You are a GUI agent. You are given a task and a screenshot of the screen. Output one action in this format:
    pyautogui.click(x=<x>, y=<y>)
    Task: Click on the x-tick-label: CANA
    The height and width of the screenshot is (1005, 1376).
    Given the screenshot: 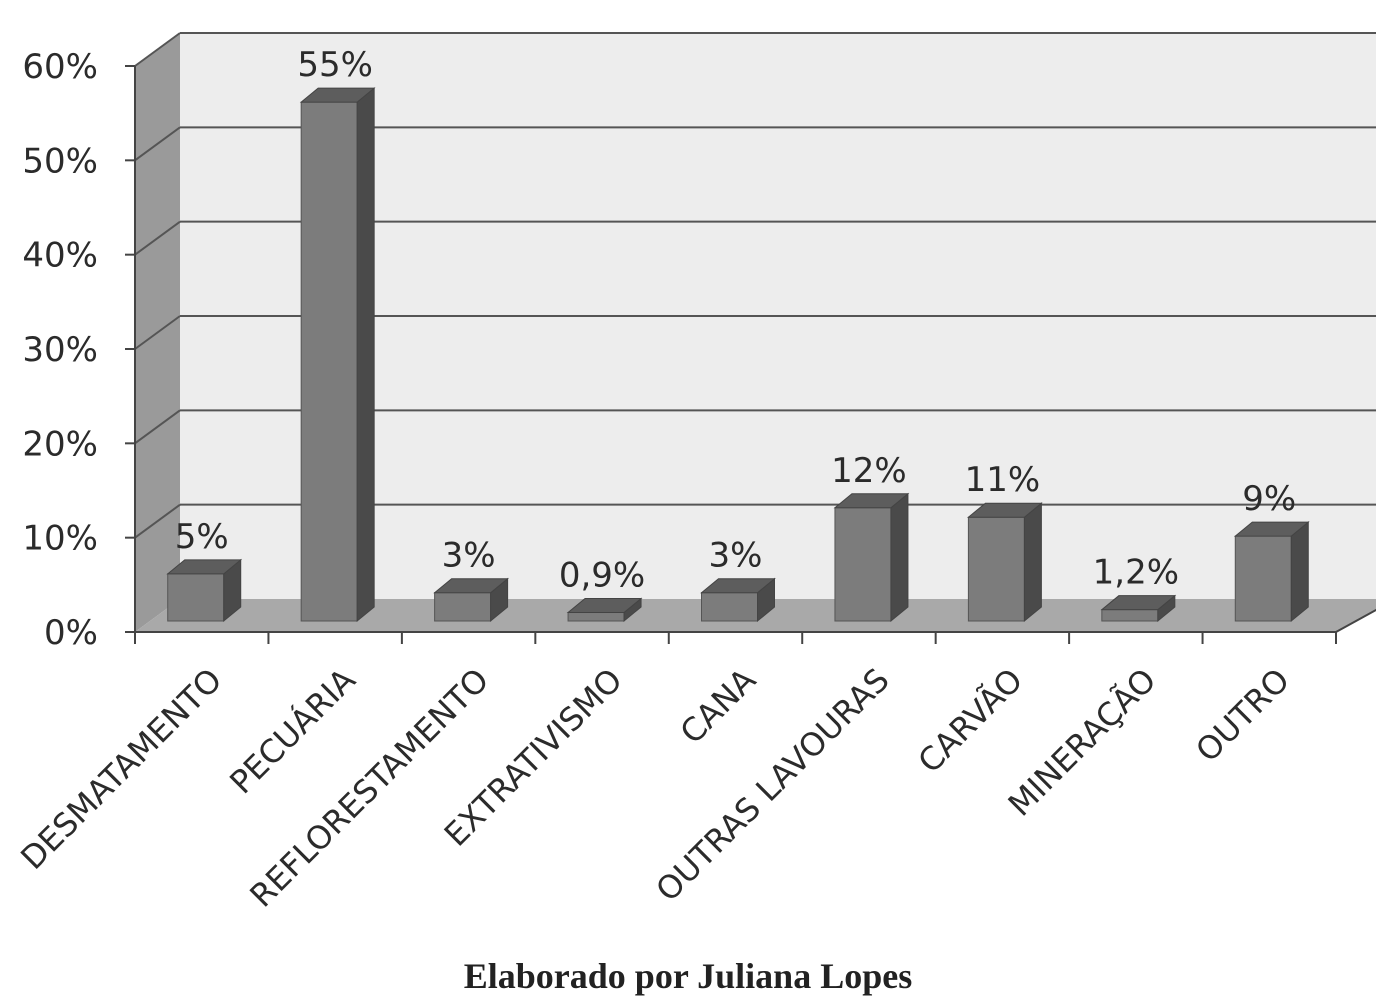 What is the action you would take?
    pyautogui.click(x=718, y=706)
    